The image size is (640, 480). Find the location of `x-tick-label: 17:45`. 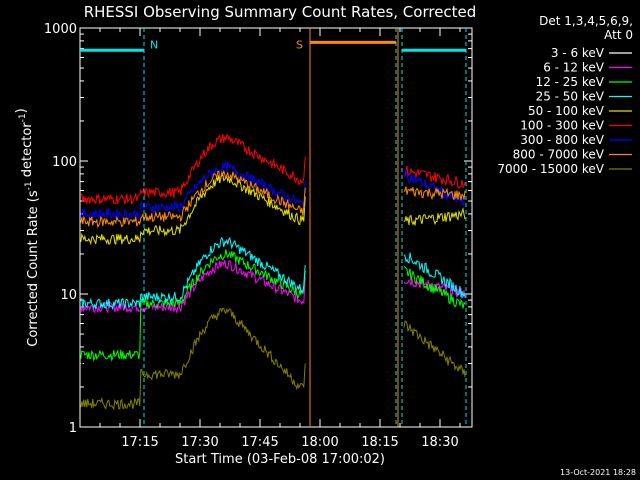

x-tick-label: 17:45 is located at coordinates (259, 442).